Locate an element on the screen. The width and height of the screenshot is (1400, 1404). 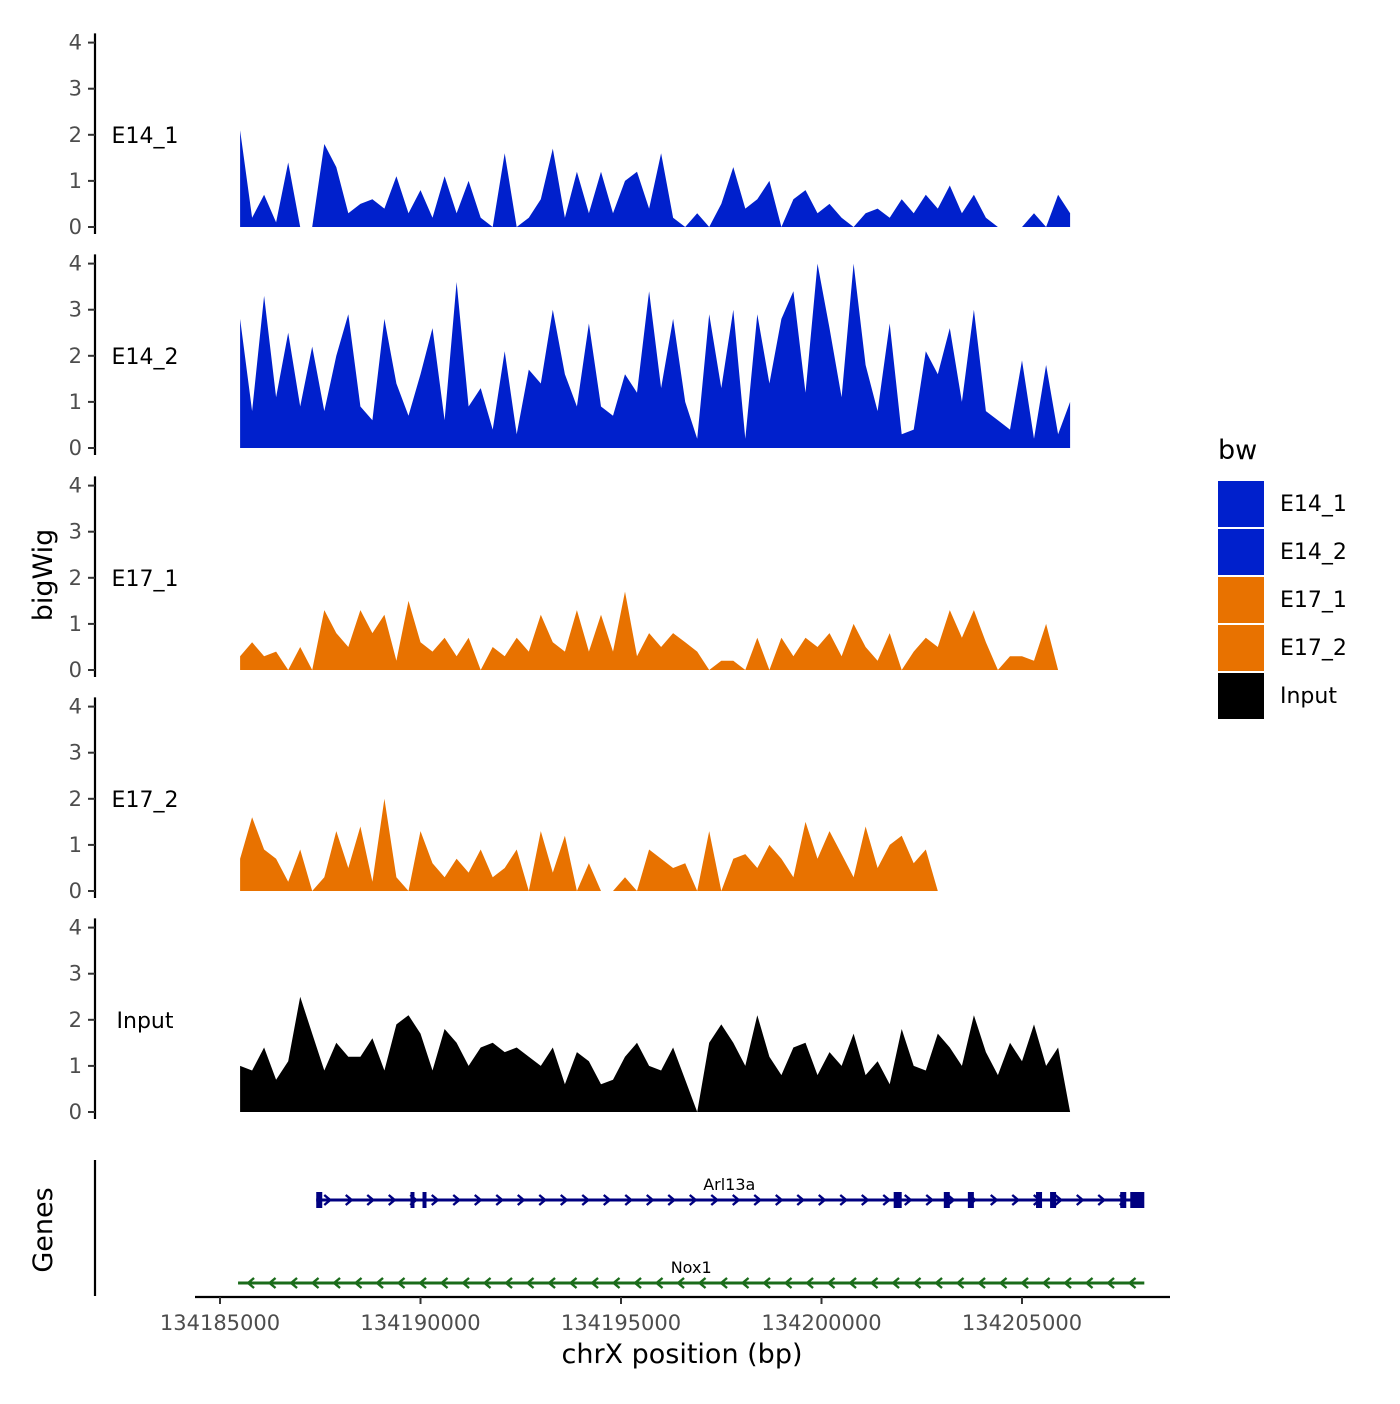
legend-item-E17_1: E17_1 is located at coordinates (1282, 600).